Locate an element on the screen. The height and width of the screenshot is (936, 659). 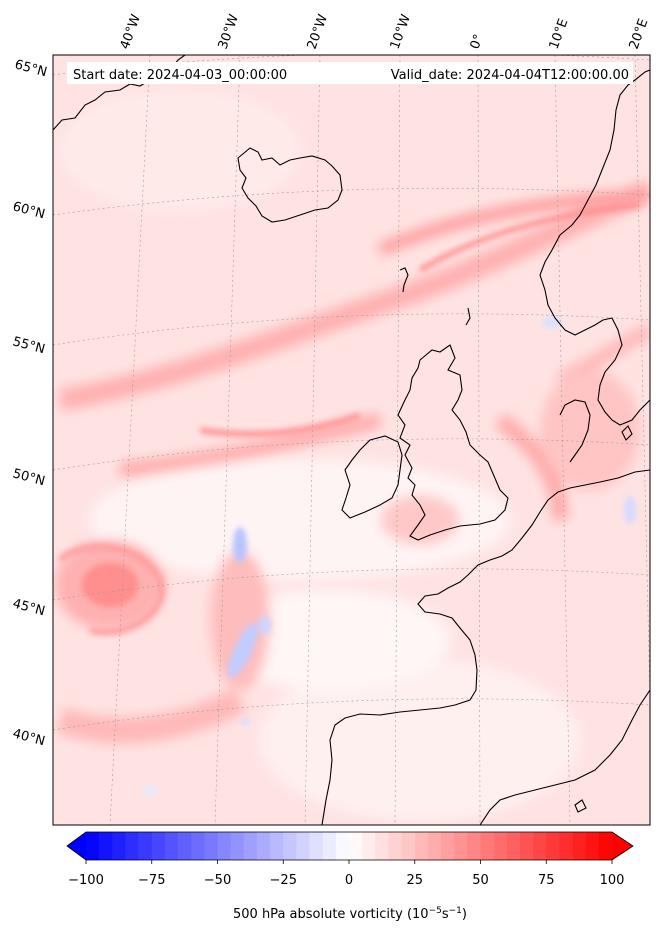
start-date-label: Start date: 2024-04-03_00:00:00 is located at coordinates (180, 75).